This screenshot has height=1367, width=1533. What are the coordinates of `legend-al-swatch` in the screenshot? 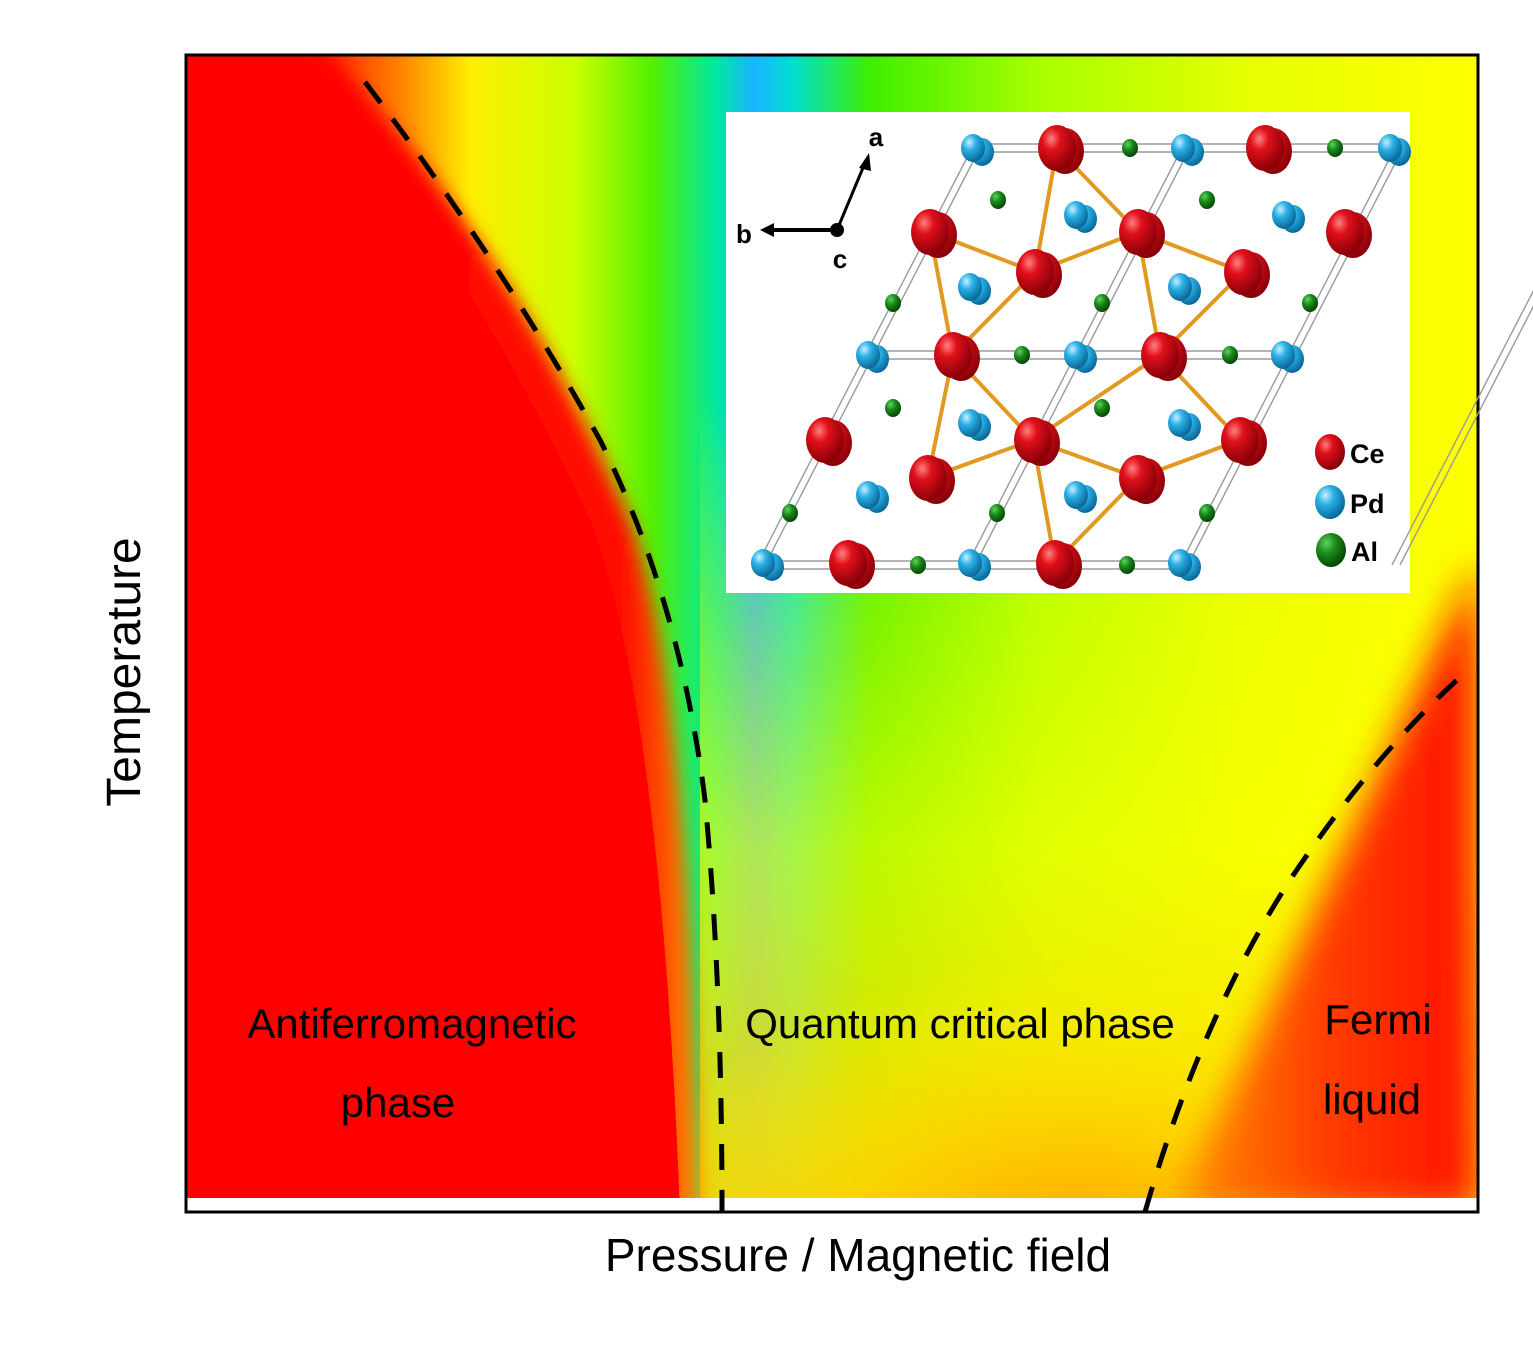 It's located at (1331, 550).